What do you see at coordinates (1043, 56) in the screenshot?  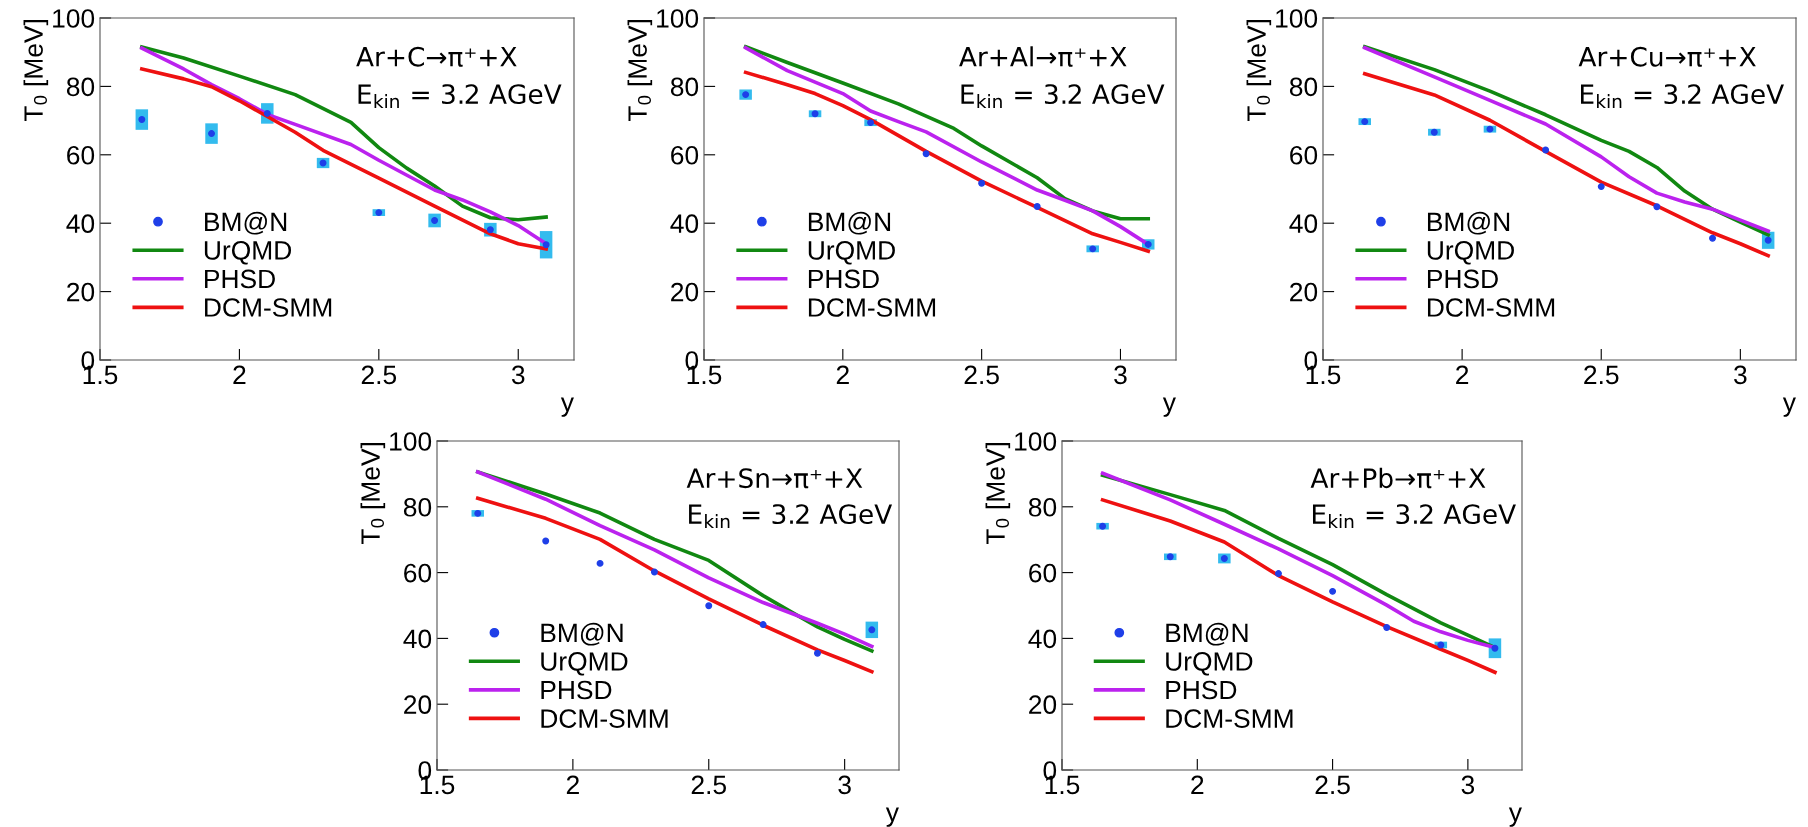 I see `annotation: Ar+Al→π⁺+X` at bounding box center [1043, 56].